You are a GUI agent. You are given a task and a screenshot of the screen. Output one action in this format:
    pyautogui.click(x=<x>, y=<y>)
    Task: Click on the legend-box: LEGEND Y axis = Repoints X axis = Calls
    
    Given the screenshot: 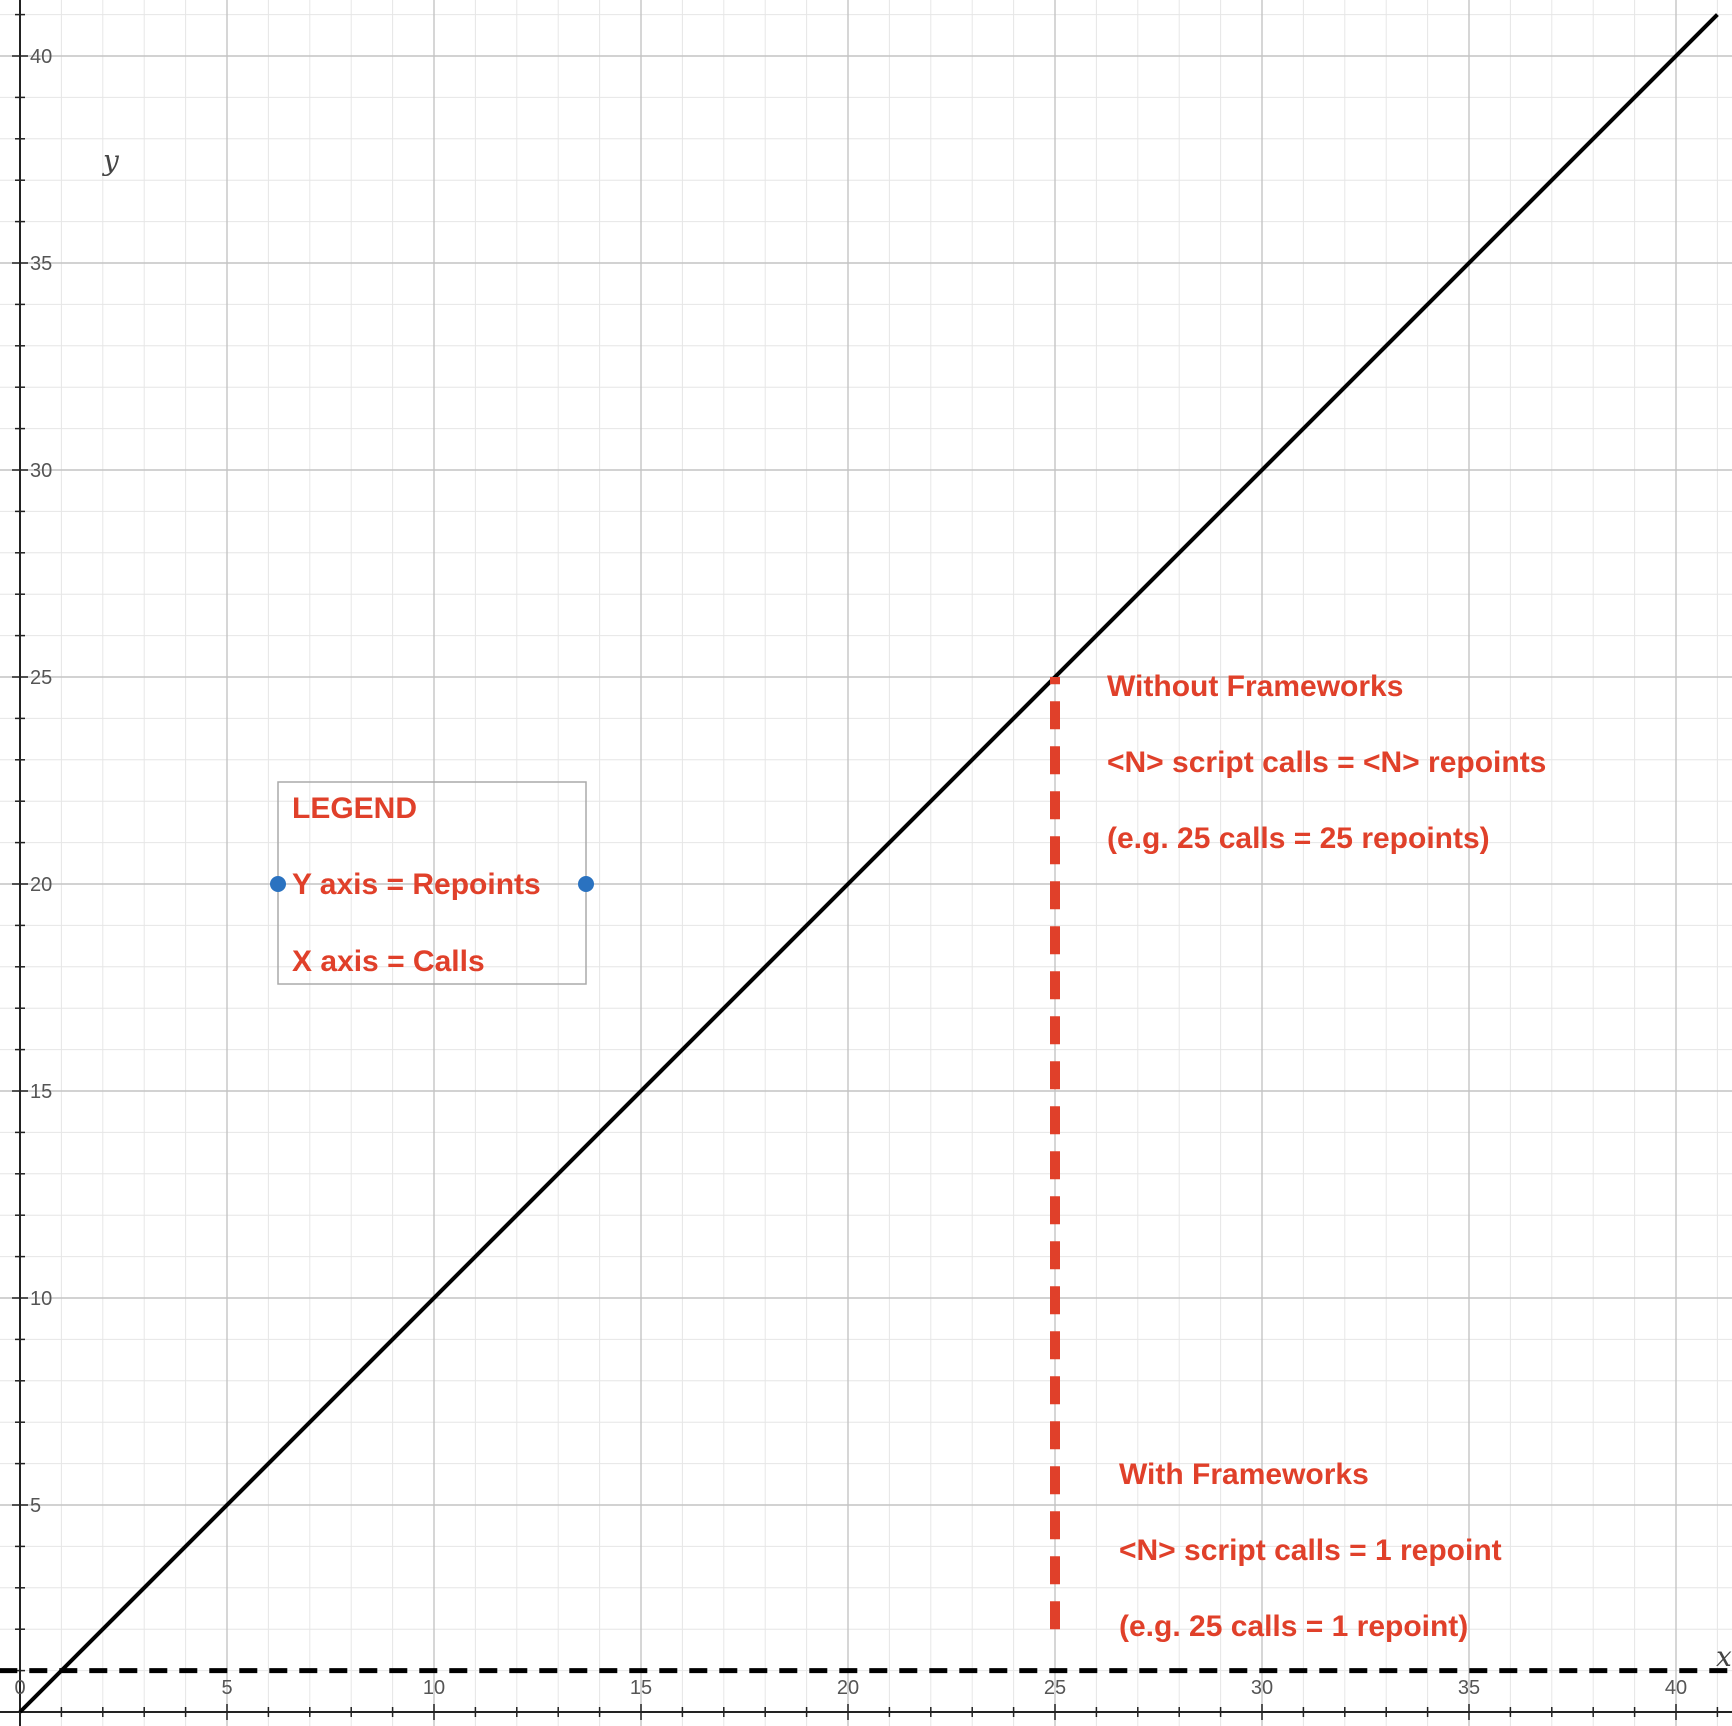 What is the action you would take?
    pyautogui.click(x=432, y=883)
    